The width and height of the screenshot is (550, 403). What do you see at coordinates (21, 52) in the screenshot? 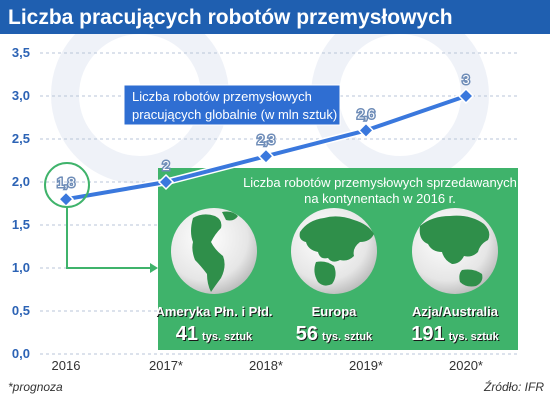
I see `y-tick-label: 3,5` at bounding box center [21, 52].